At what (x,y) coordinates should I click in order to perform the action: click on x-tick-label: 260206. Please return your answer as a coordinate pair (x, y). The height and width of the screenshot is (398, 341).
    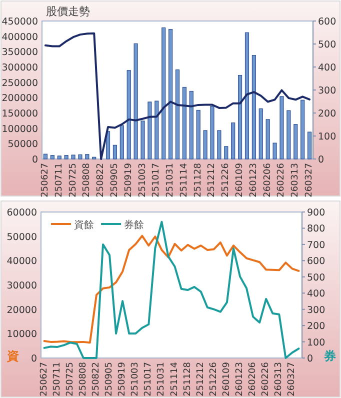
    Looking at the image, I should click on (267, 180).